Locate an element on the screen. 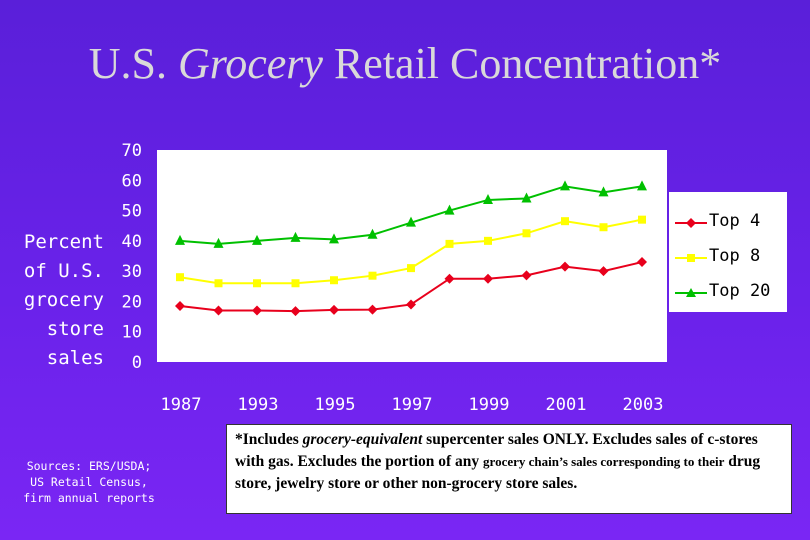 The image size is (810, 540). title-part-2: Grocery is located at coordinates (250, 63).